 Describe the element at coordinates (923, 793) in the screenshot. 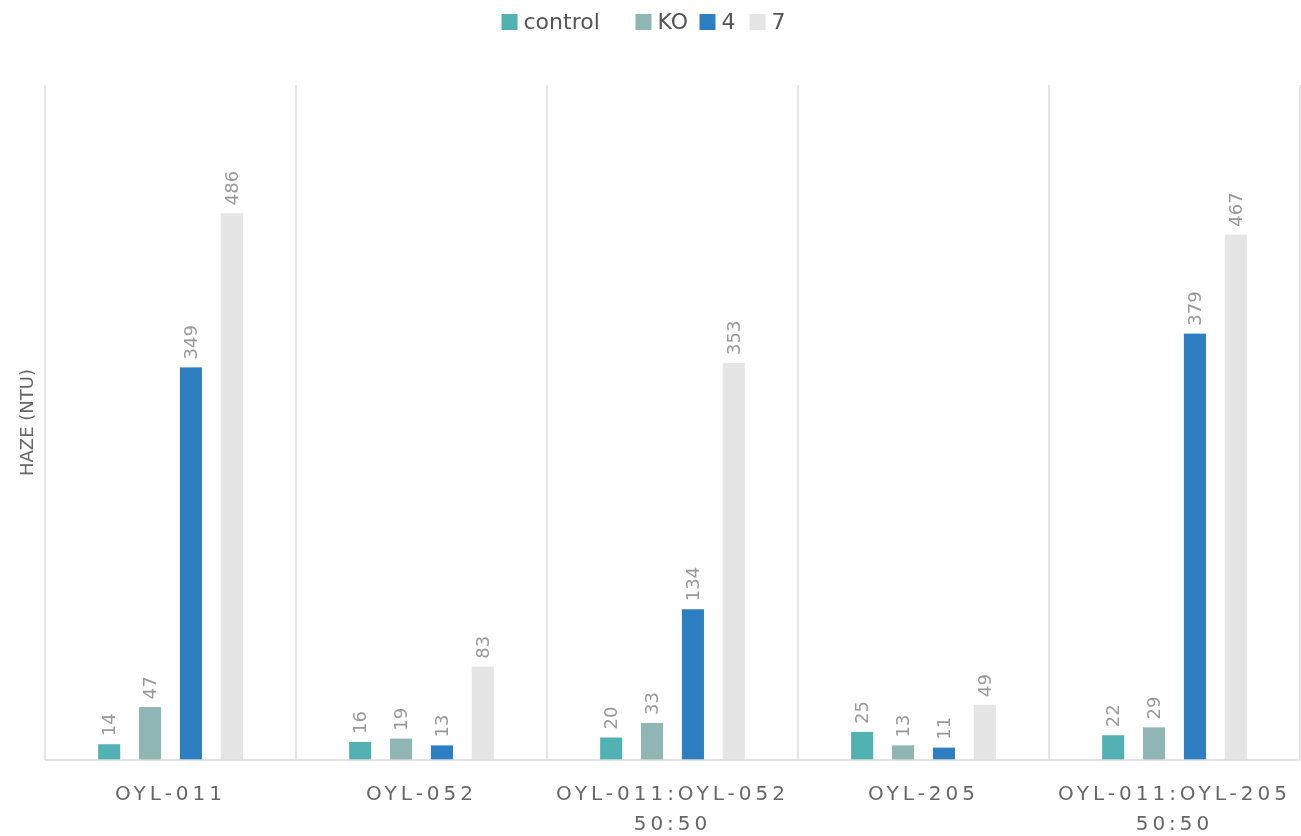

I see `x-tick-label: OYL-205` at that location.